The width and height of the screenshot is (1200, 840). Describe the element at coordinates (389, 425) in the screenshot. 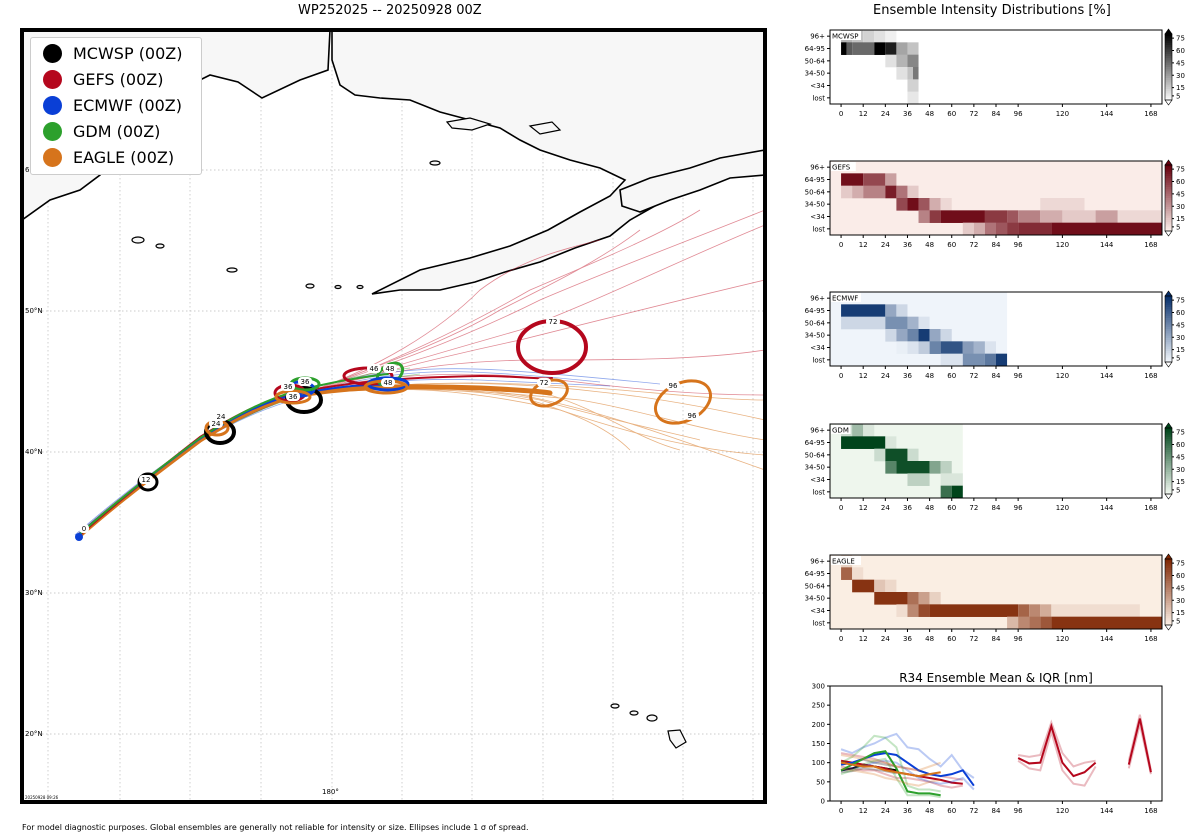

I see `tau-labels: 0 12 24 24 36 36 36 46 48 48 72 72 96 96` at that location.